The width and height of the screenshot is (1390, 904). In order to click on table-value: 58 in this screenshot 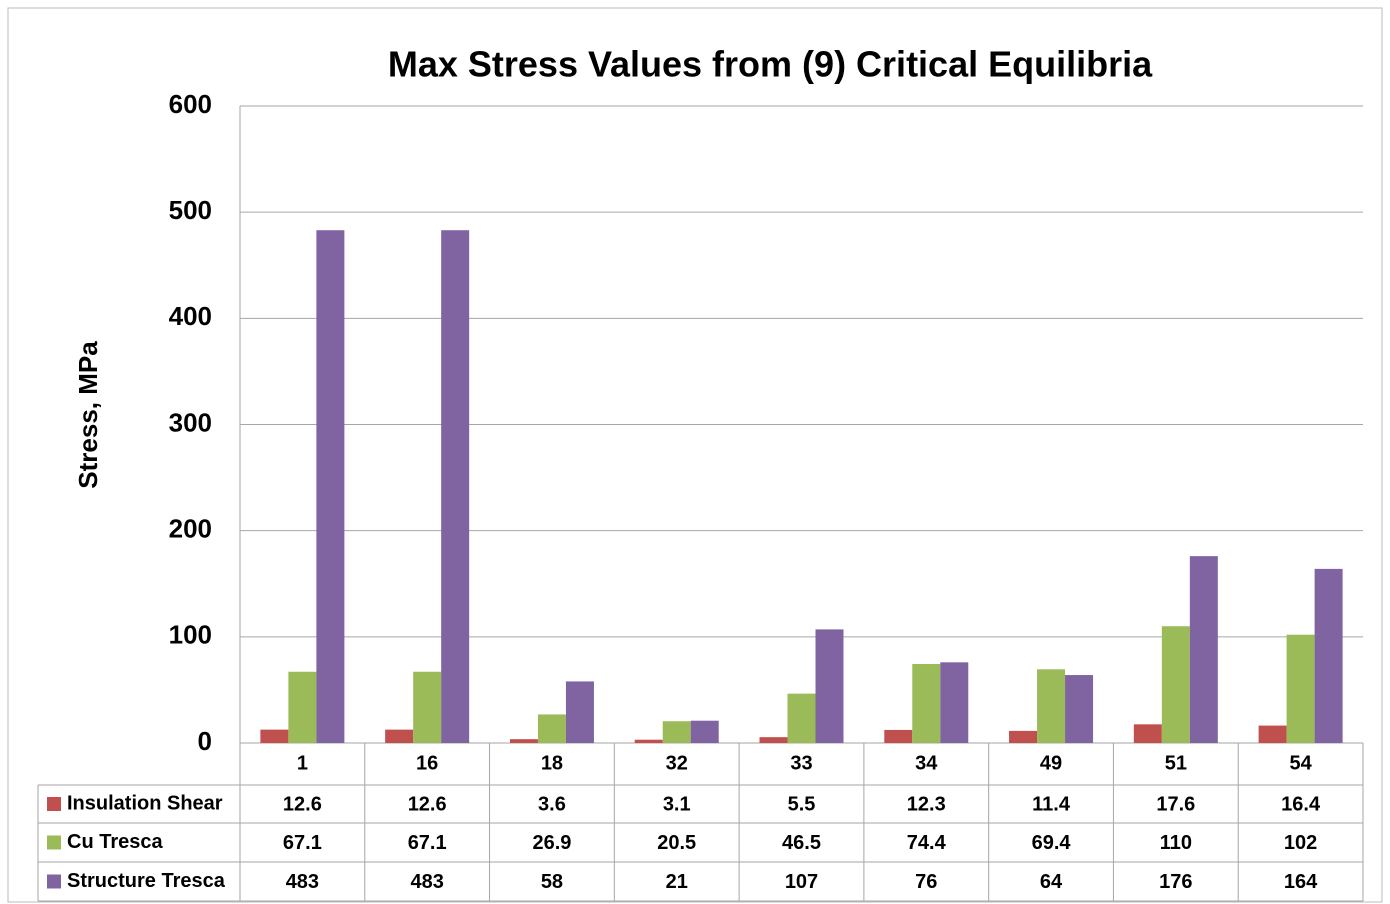, I will do `click(552, 882)`.